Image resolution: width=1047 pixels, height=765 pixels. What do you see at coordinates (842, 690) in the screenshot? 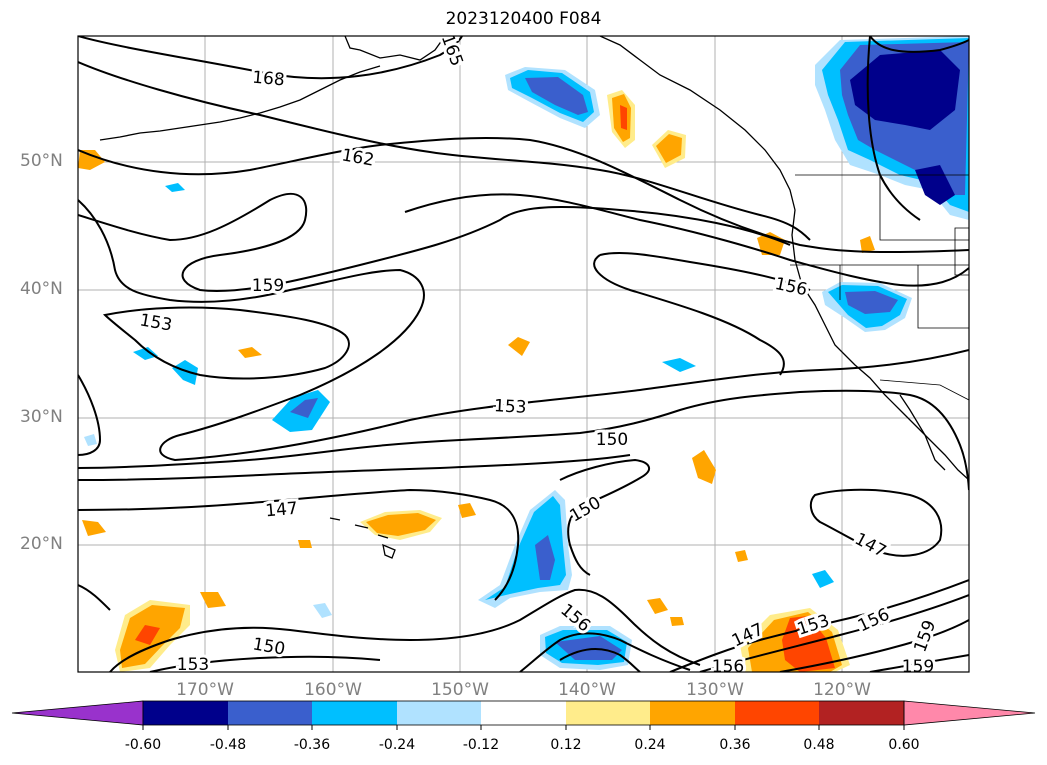
I see `lon-label: 120°W` at bounding box center [842, 690].